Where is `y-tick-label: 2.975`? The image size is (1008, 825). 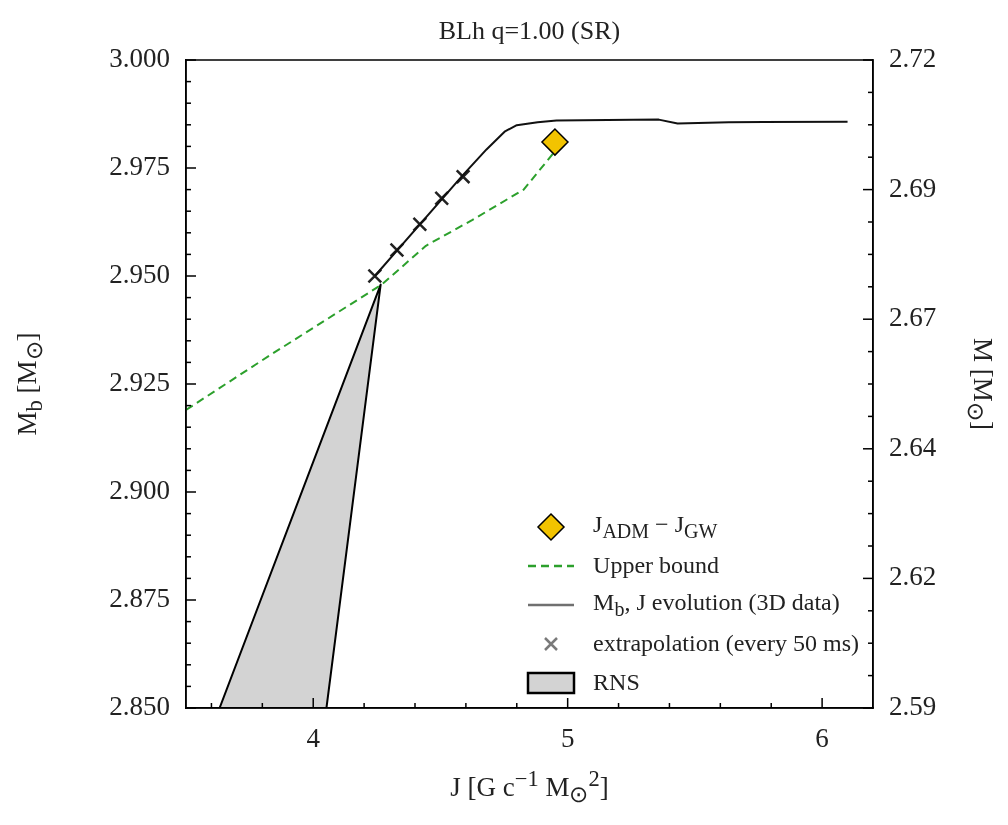
y-tick-label: 2.975 is located at coordinates (139, 166).